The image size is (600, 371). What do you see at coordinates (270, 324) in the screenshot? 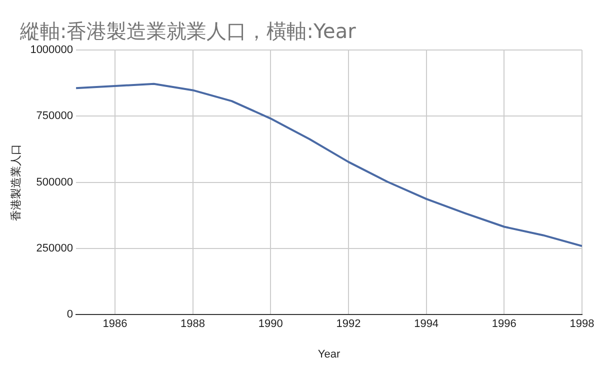
I see `x-tick-label: 1990` at bounding box center [270, 324].